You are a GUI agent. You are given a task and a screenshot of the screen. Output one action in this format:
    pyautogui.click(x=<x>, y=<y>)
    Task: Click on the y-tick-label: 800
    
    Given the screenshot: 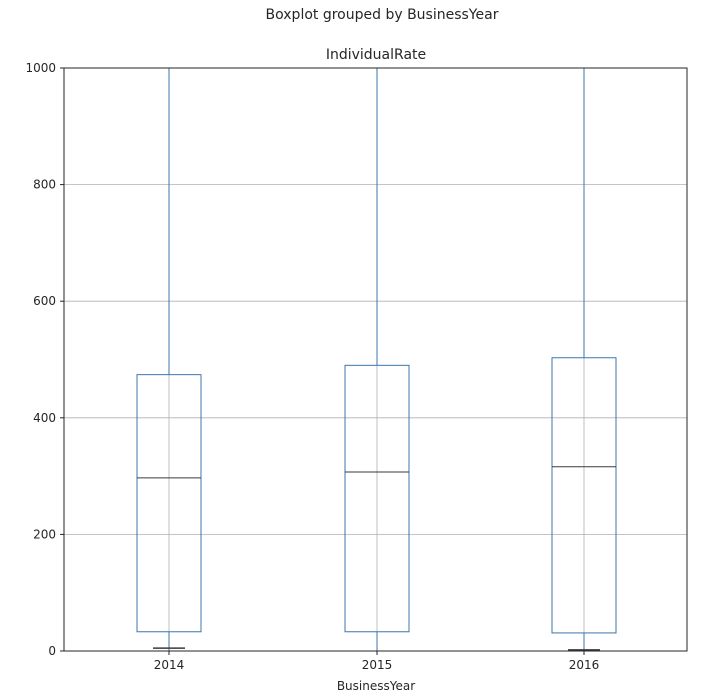 What is the action you would take?
    pyautogui.click(x=44, y=185)
    